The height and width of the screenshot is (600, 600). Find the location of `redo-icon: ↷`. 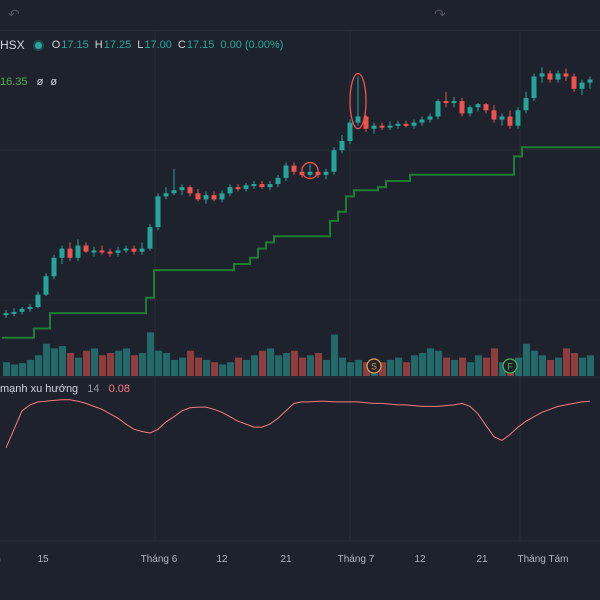

redo-icon: ↷ is located at coordinates (440, 14).